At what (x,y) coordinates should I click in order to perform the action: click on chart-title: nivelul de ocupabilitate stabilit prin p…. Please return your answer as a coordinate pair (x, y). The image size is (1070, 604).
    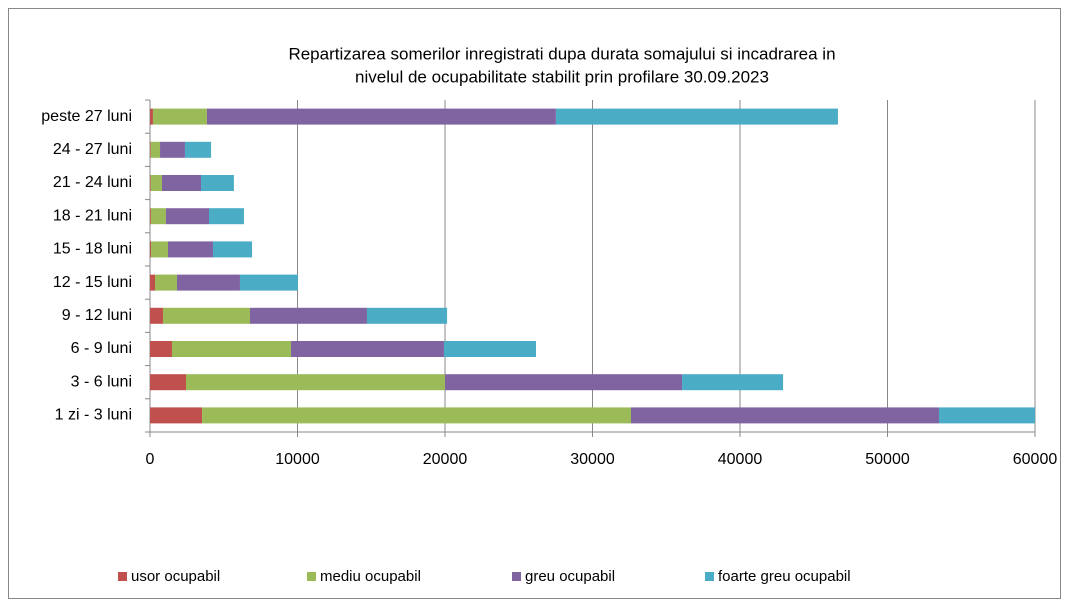
    Looking at the image, I should click on (562, 76).